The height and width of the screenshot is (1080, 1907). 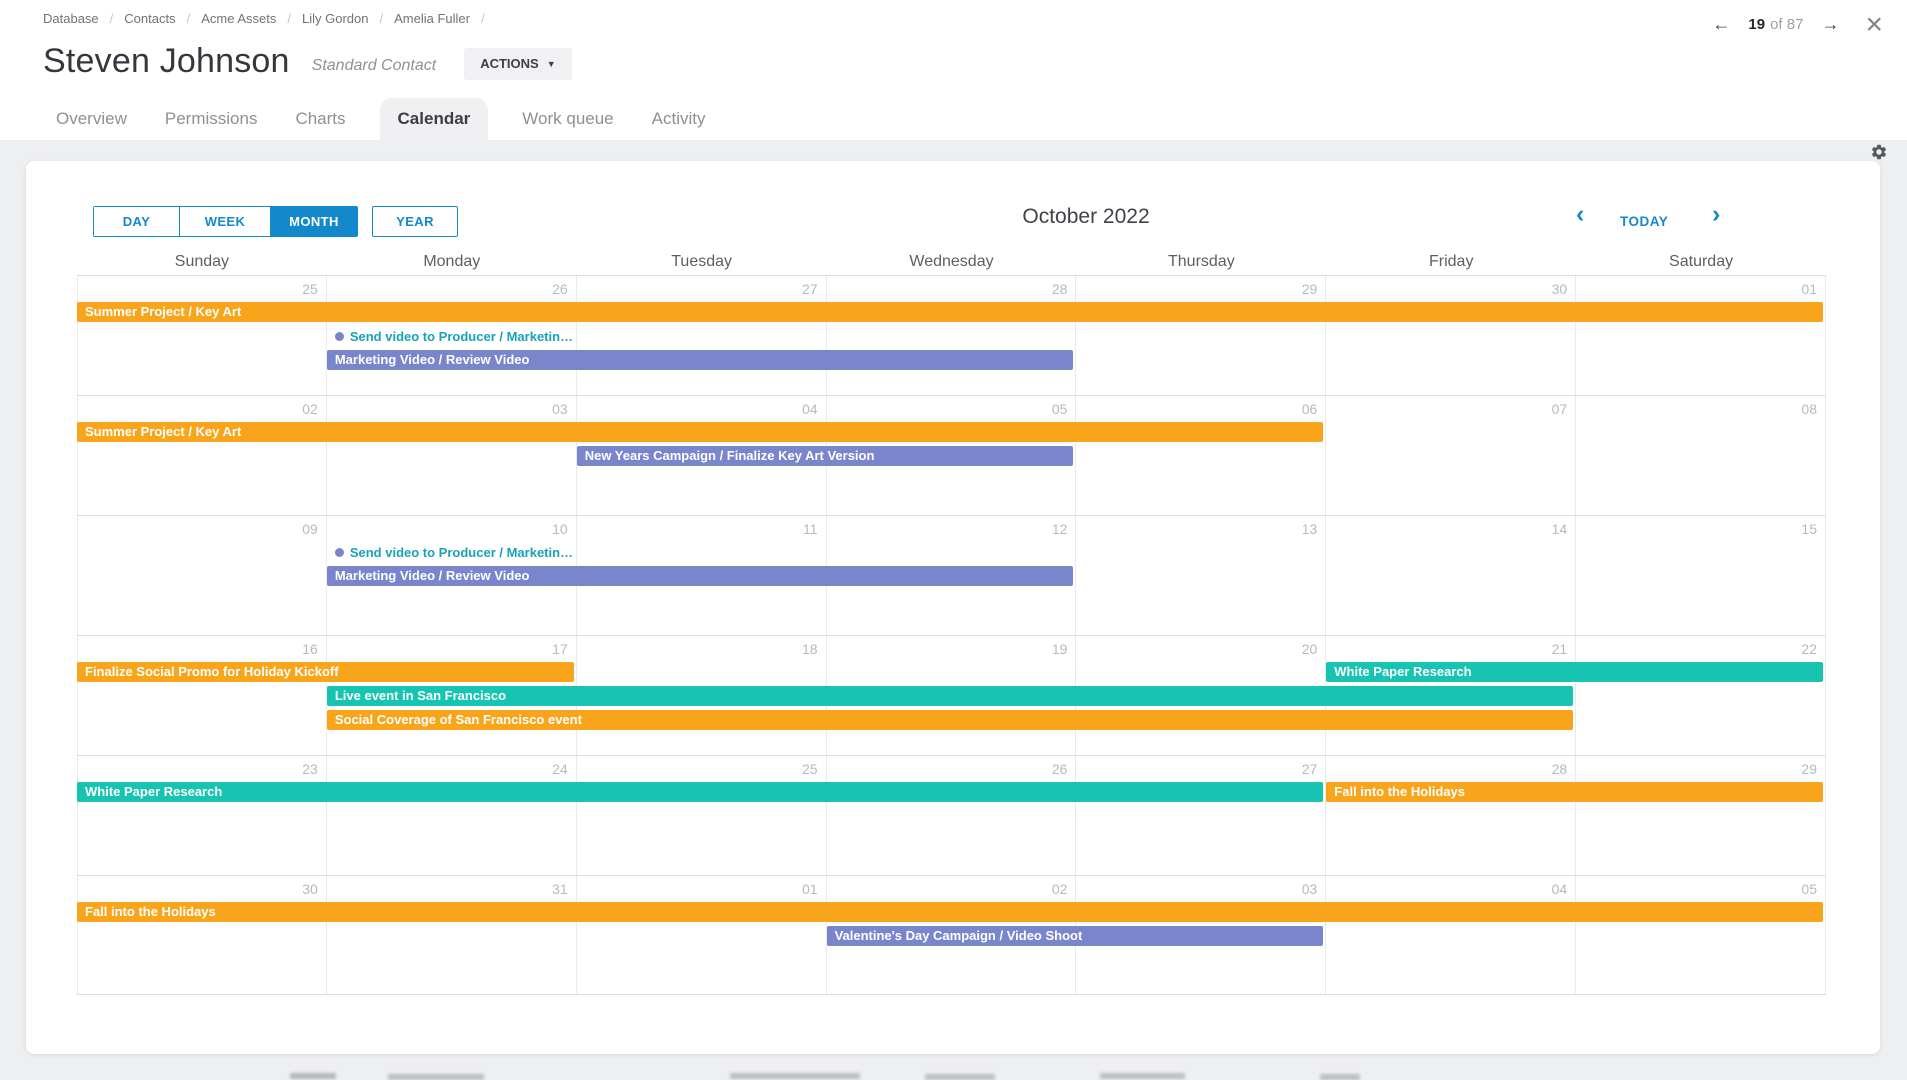 What do you see at coordinates (1701, 575) in the screenshot?
I see `day-cell: 15` at bounding box center [1701, 575].